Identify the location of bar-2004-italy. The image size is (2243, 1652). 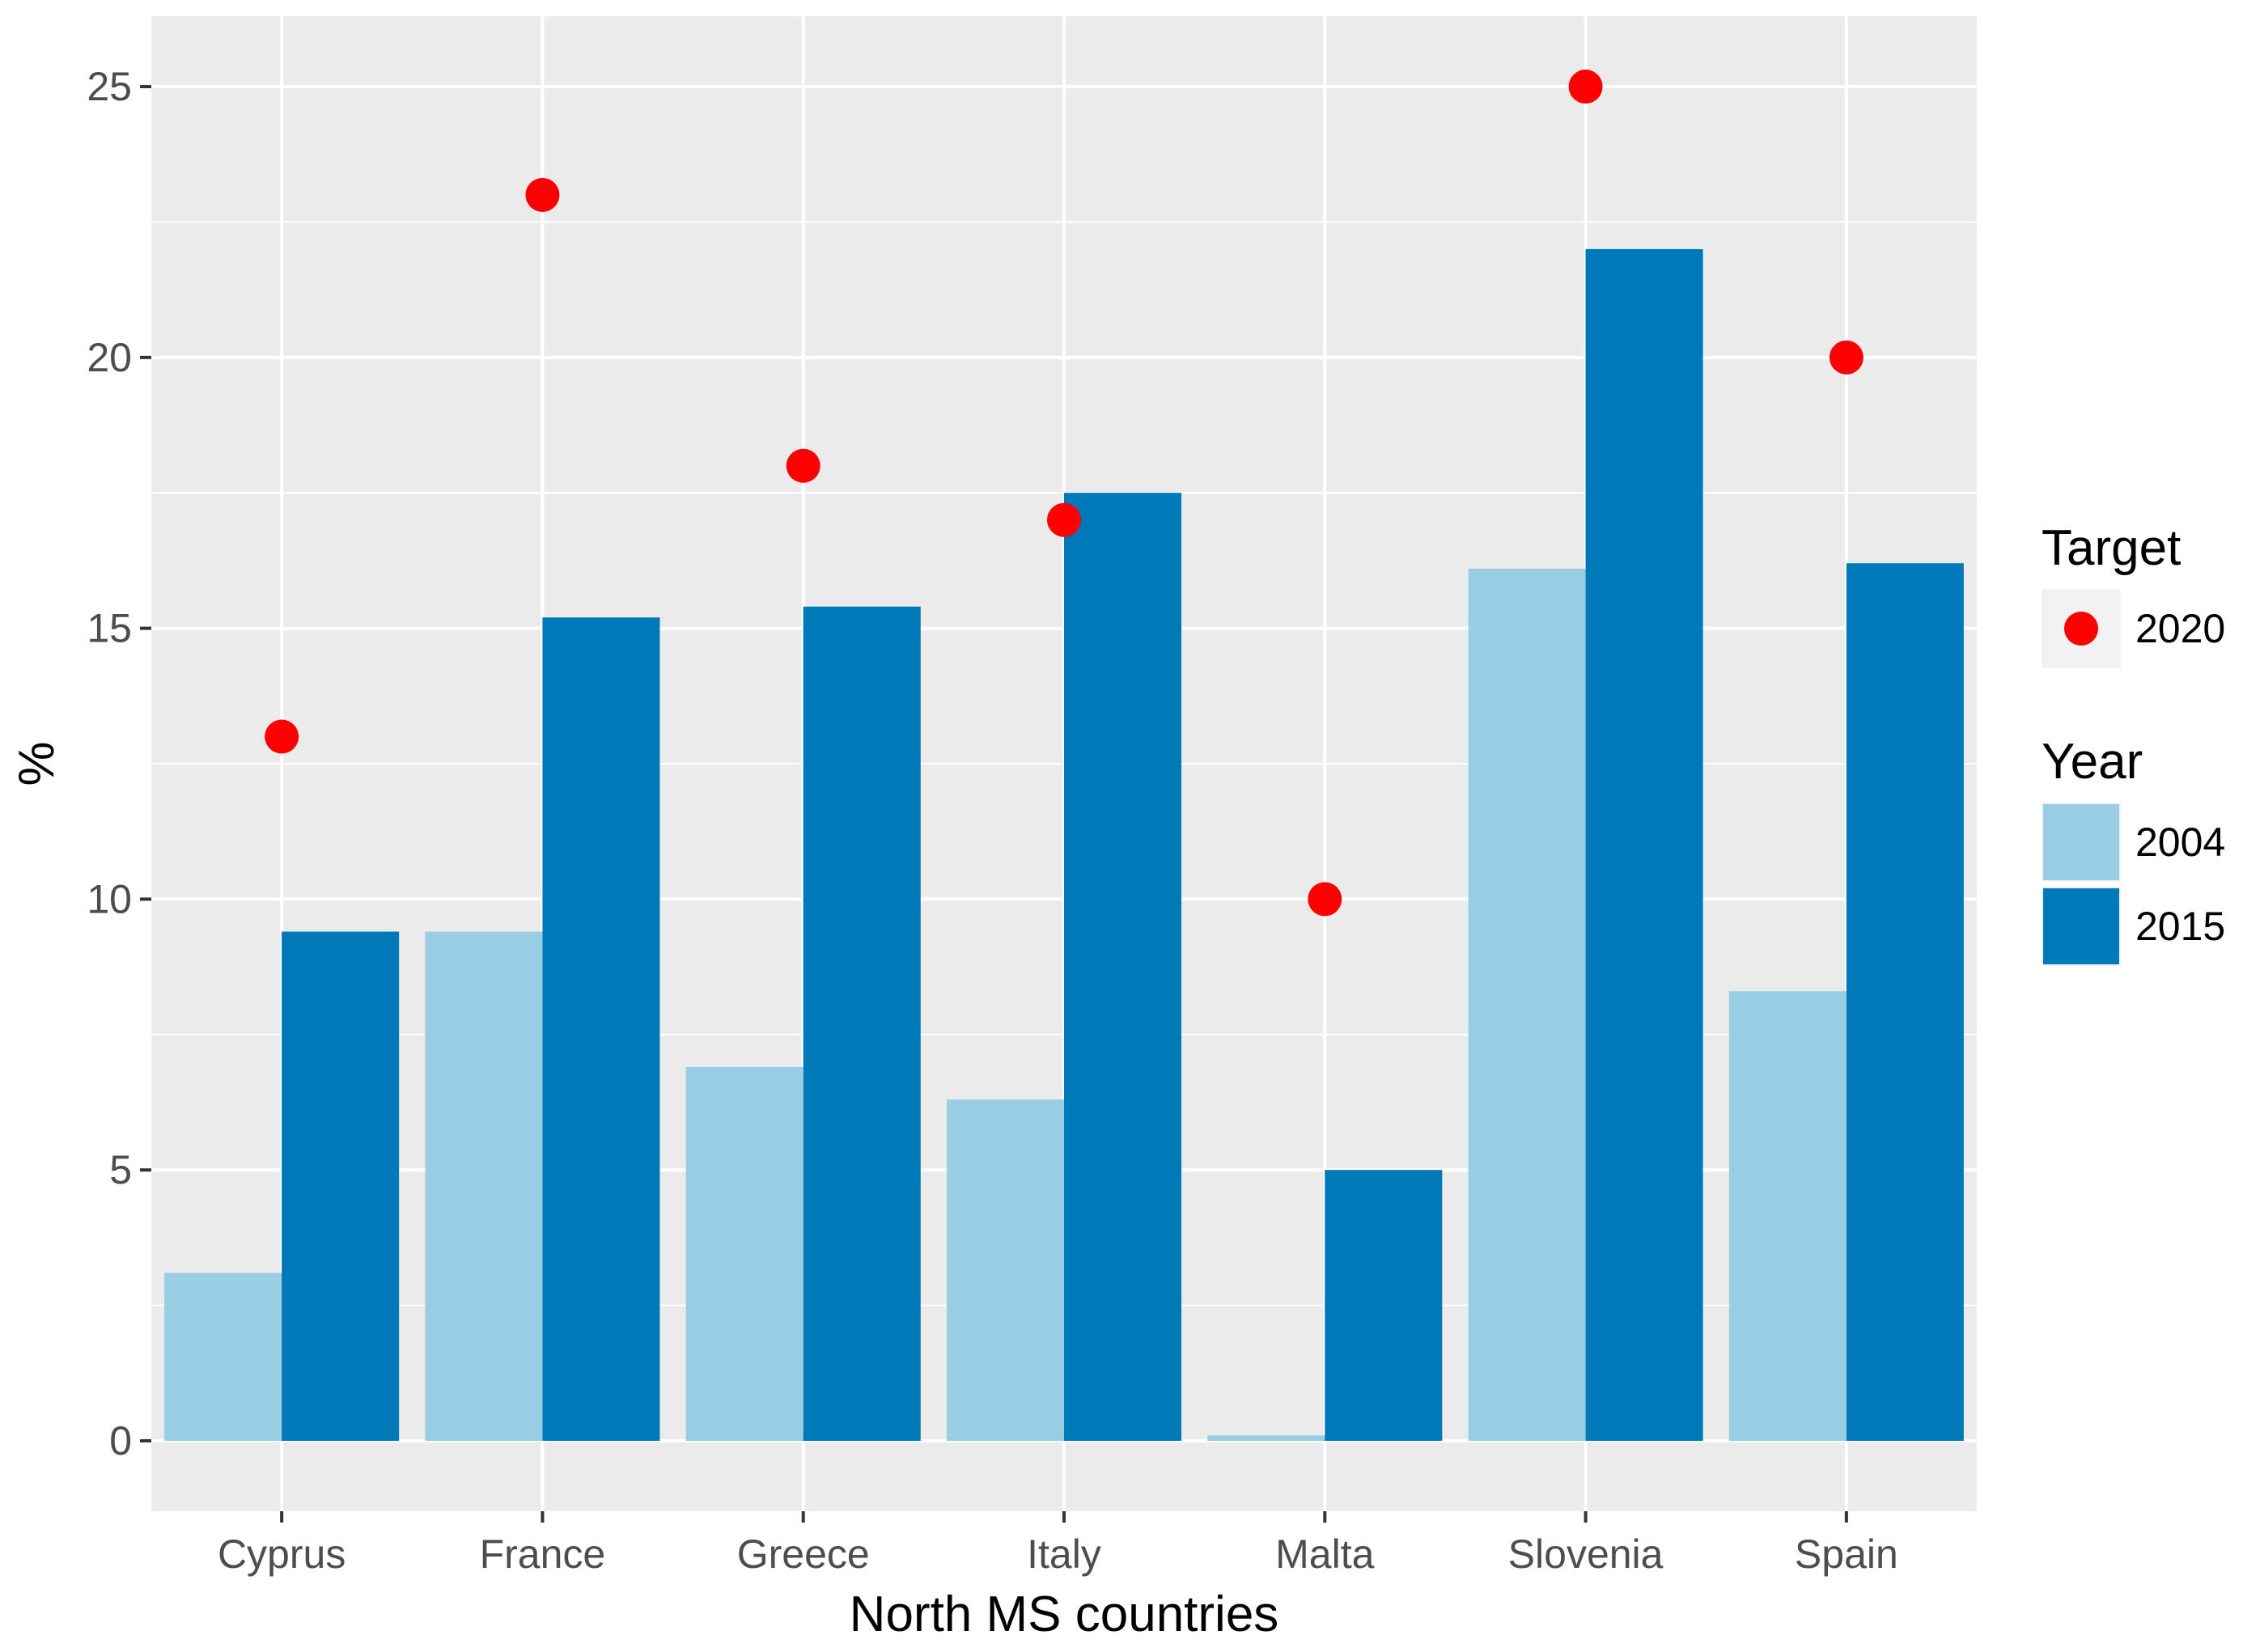
(1005, 1270).